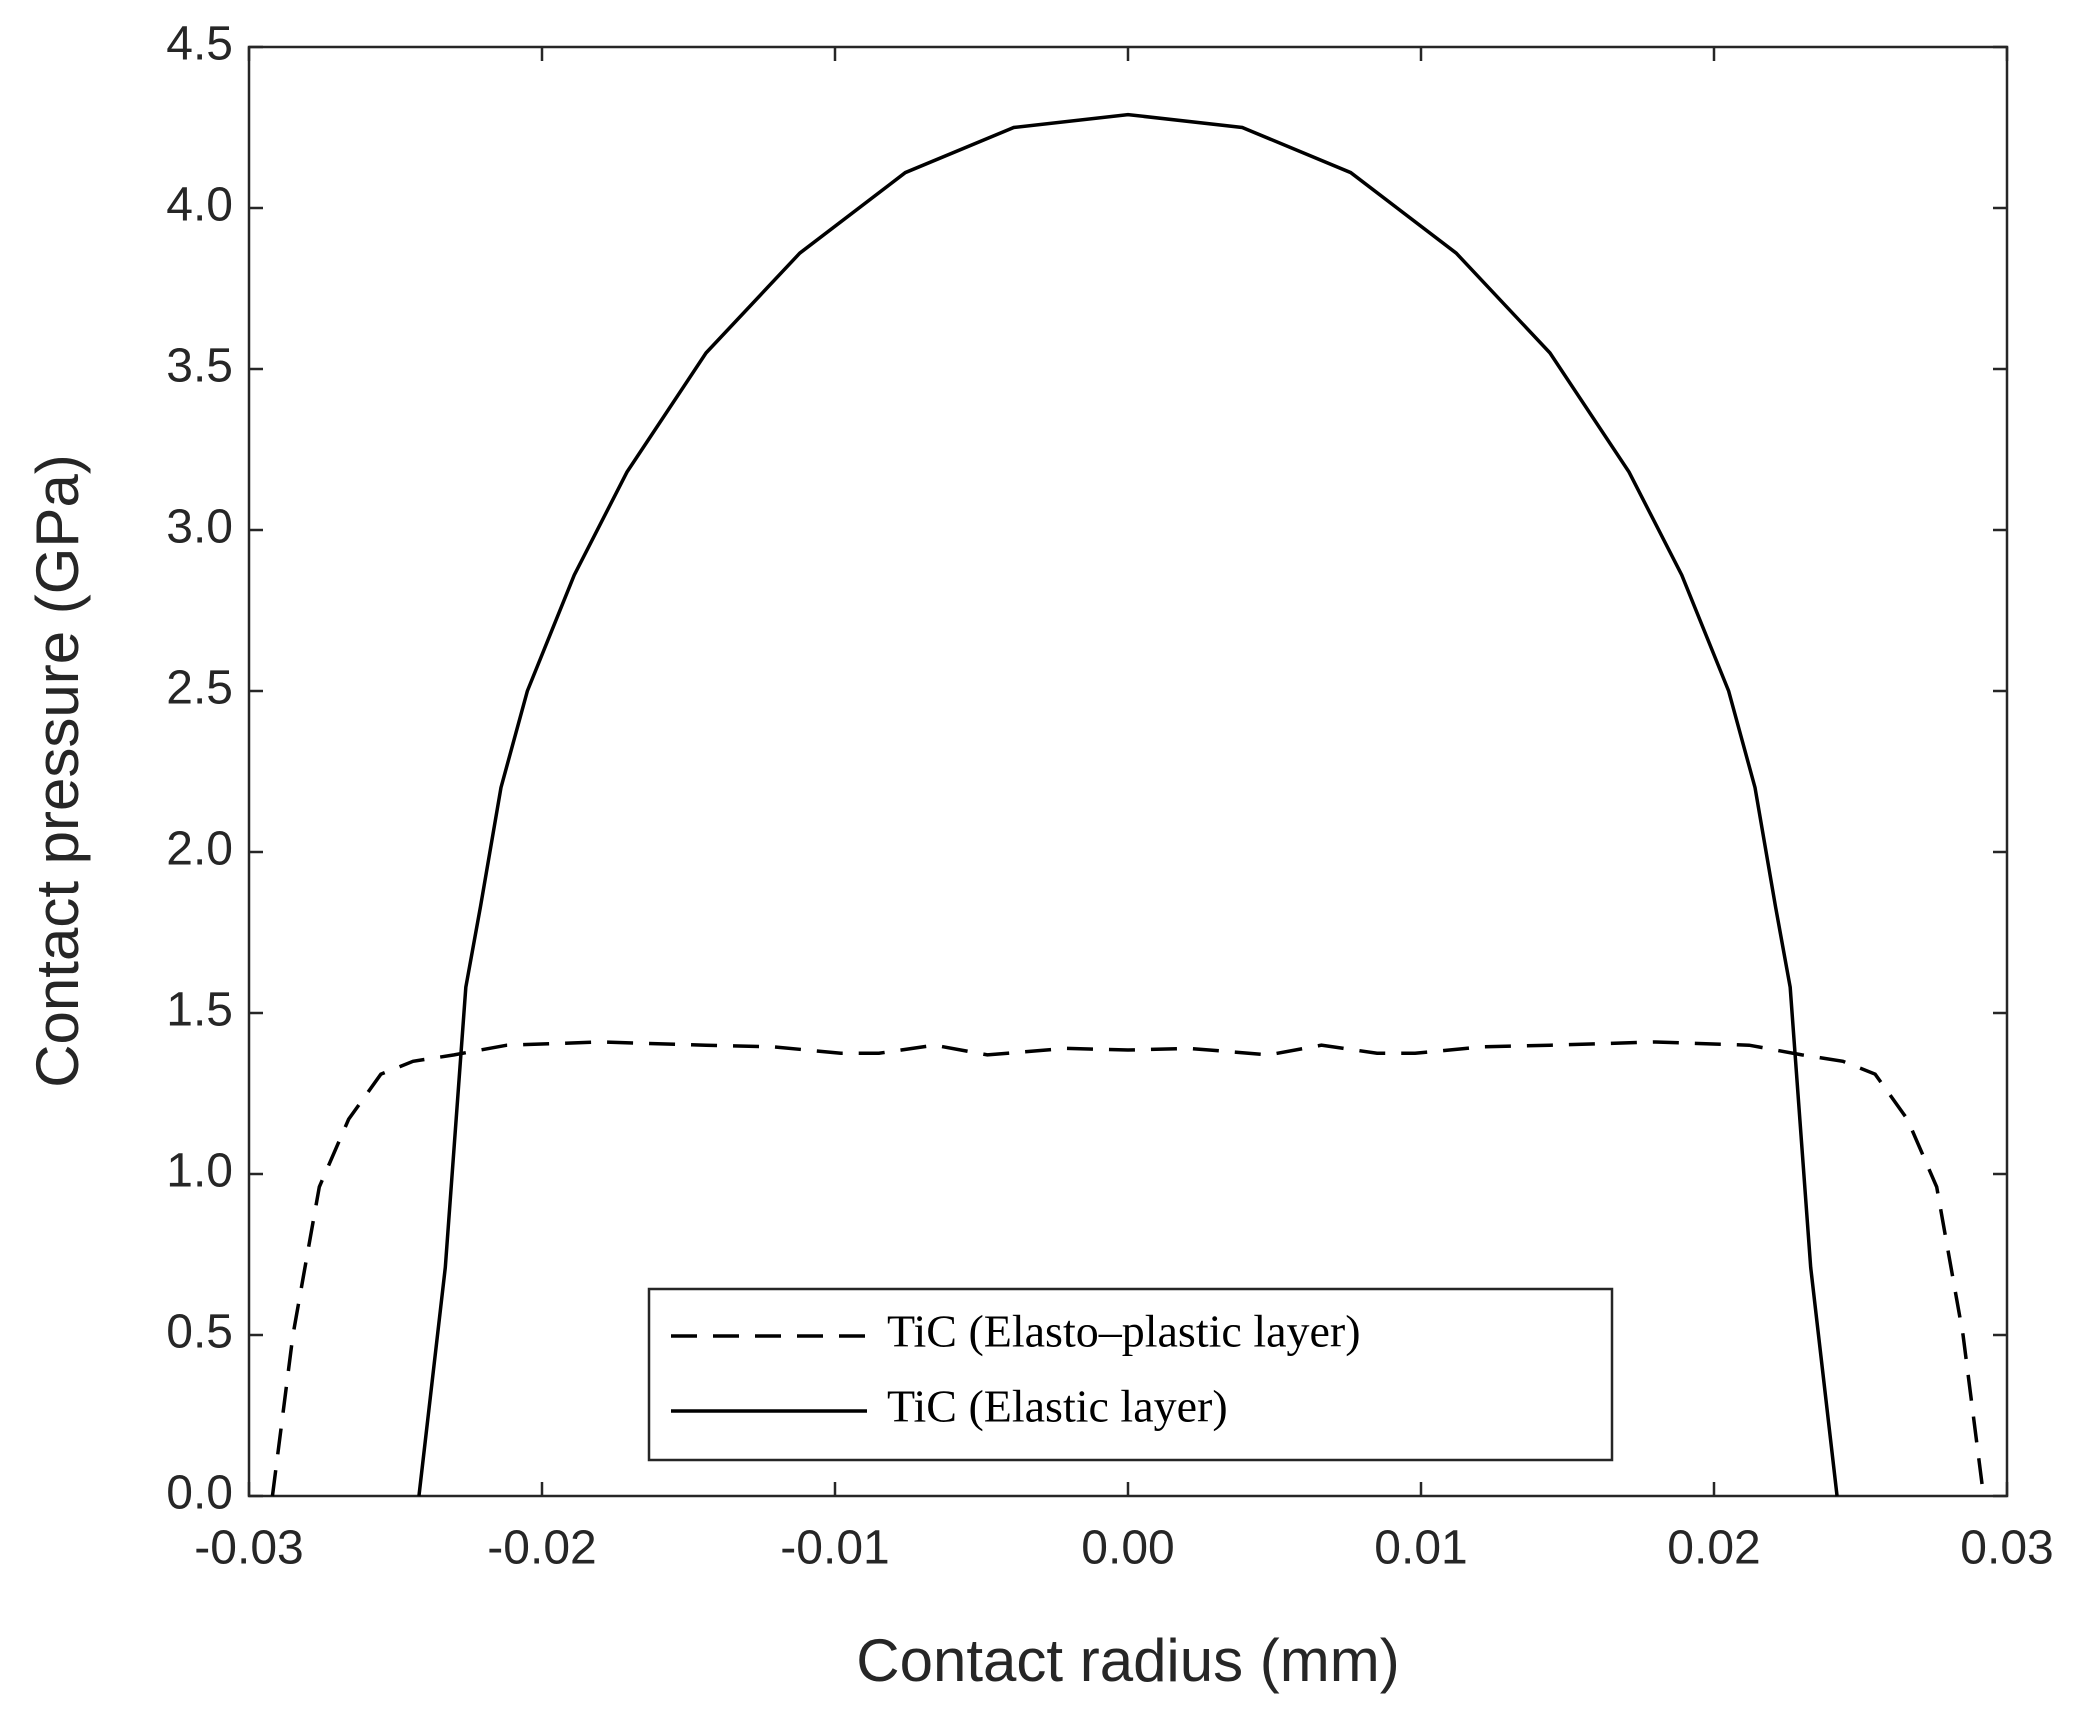  What do you see at coordinates (1124, 1331) in the screenshot?
I see `legend-label: TiC (Elasto–plastic layer)` at bounding box center [1124, 1331].